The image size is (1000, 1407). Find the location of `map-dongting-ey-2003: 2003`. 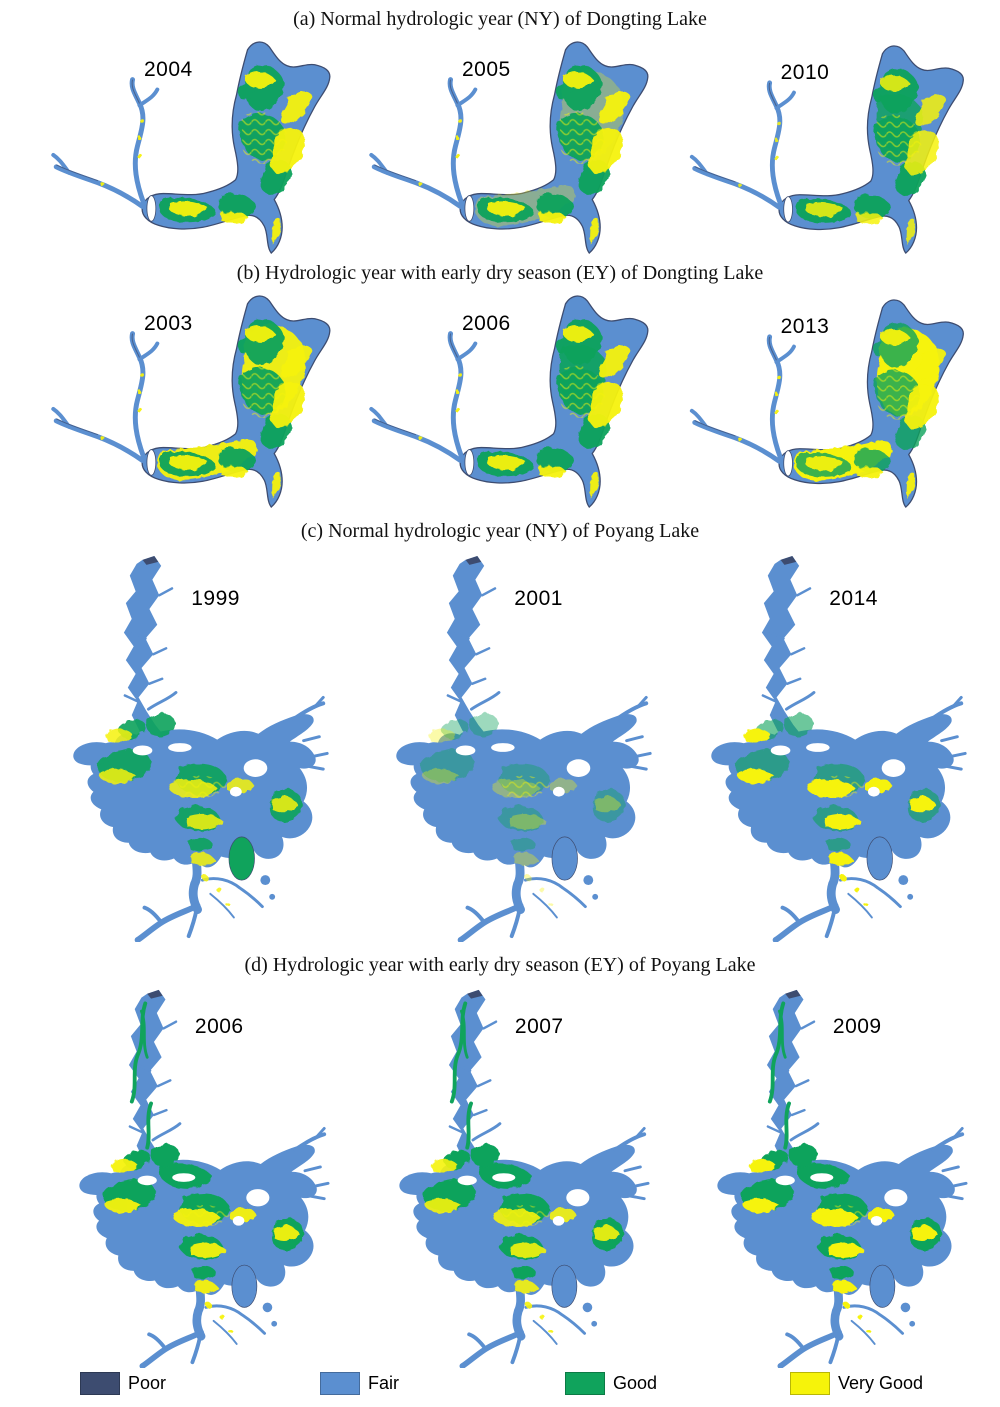

map-dongting-ey-2003: 2003 is located at coordinates (192, 401).